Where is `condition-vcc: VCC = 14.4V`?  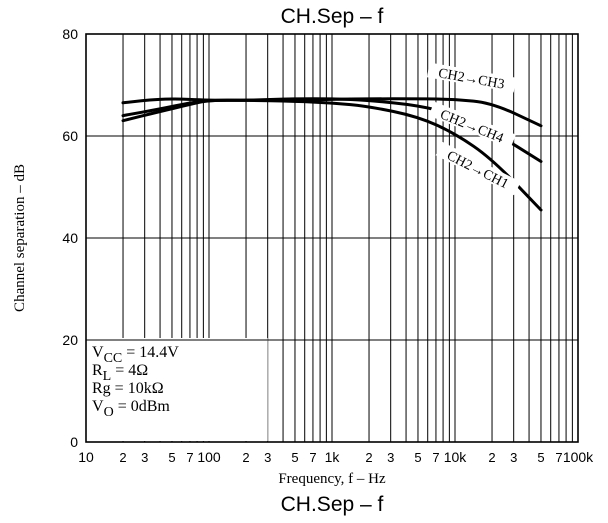 condition-vcc: VCC = 14.4V is located at coordinates (135, 355).